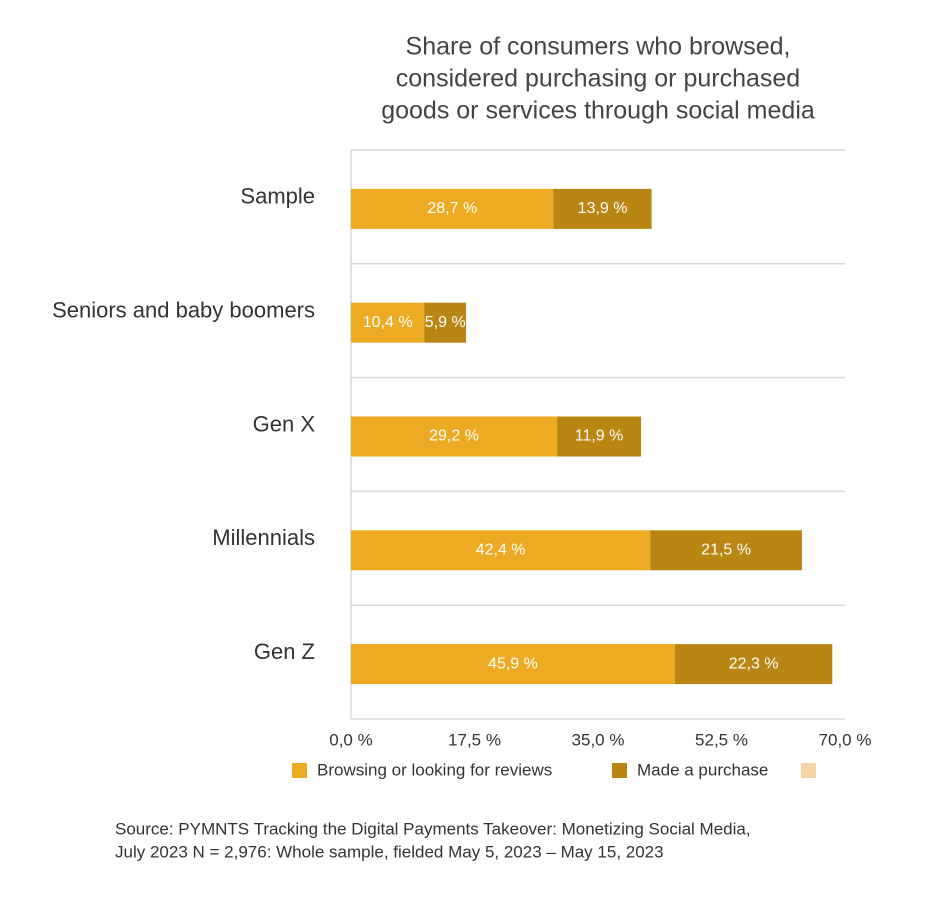  I want to click on value-label: 13,9 %, so click(603, 208).